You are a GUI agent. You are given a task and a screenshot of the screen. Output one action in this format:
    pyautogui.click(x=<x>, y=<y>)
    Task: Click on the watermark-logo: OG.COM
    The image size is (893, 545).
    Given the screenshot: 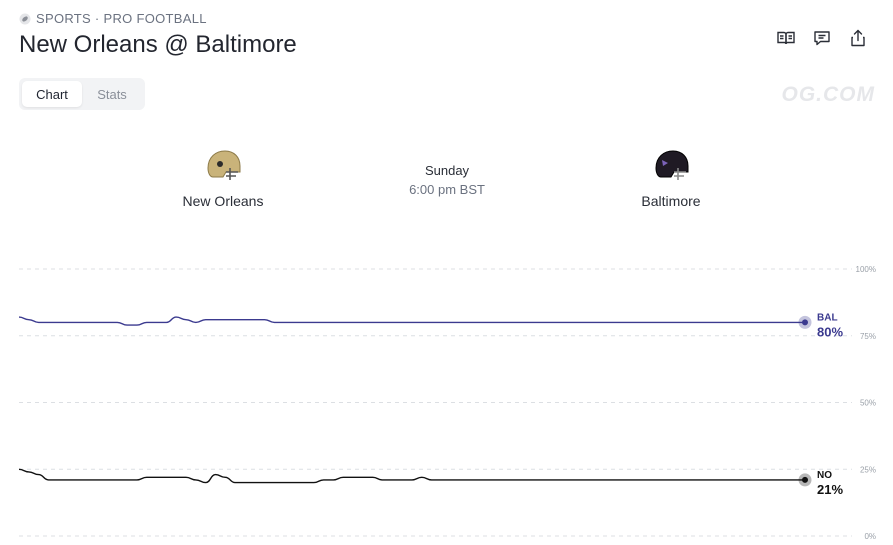 What is the action you would take?
    pyautogui.click(x=828, y=94)
    